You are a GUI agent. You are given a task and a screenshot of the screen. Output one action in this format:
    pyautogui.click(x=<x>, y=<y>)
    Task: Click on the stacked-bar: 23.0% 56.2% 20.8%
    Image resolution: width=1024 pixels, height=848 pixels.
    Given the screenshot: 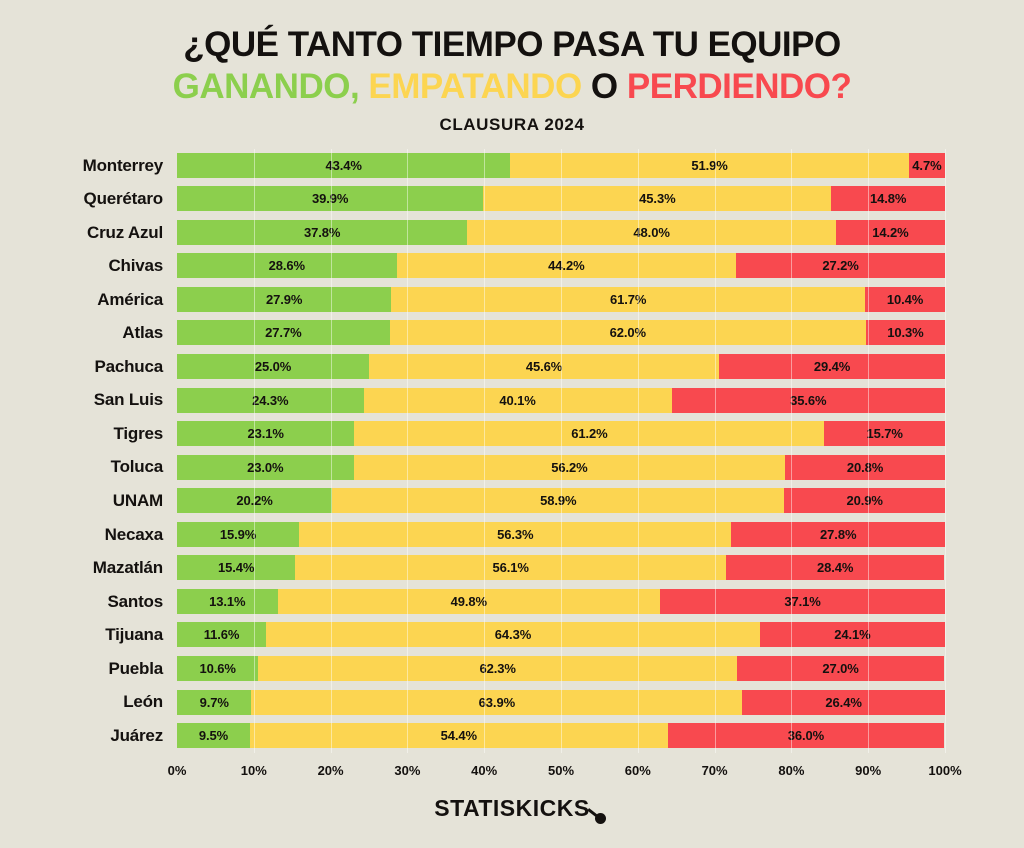 What is the action you would take?
    pyautogui.click(x=561, y=467)
    